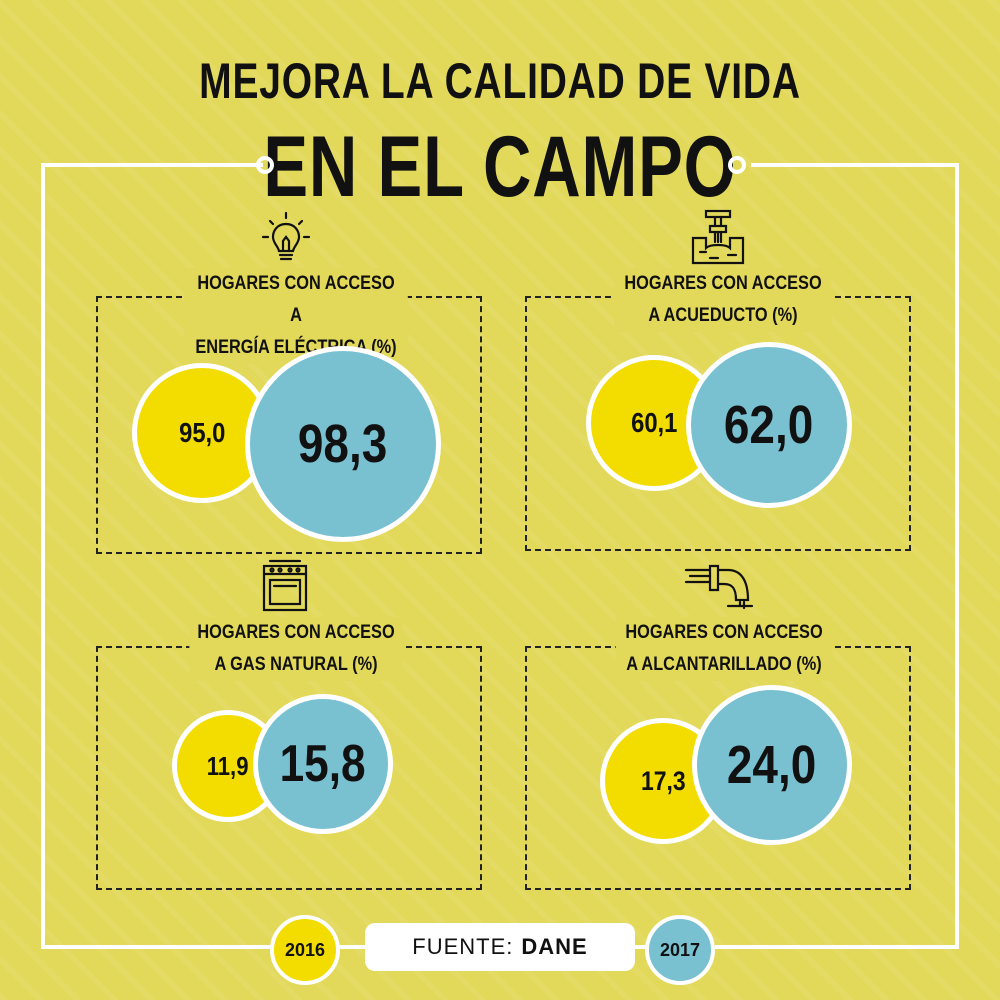 This screenshot has height=1000, width=1000. Describe the element at coordinates (296, 632) in the screenshot. I see `panel-gas-title-line1: HOGARES CON ACCESO` at that location.